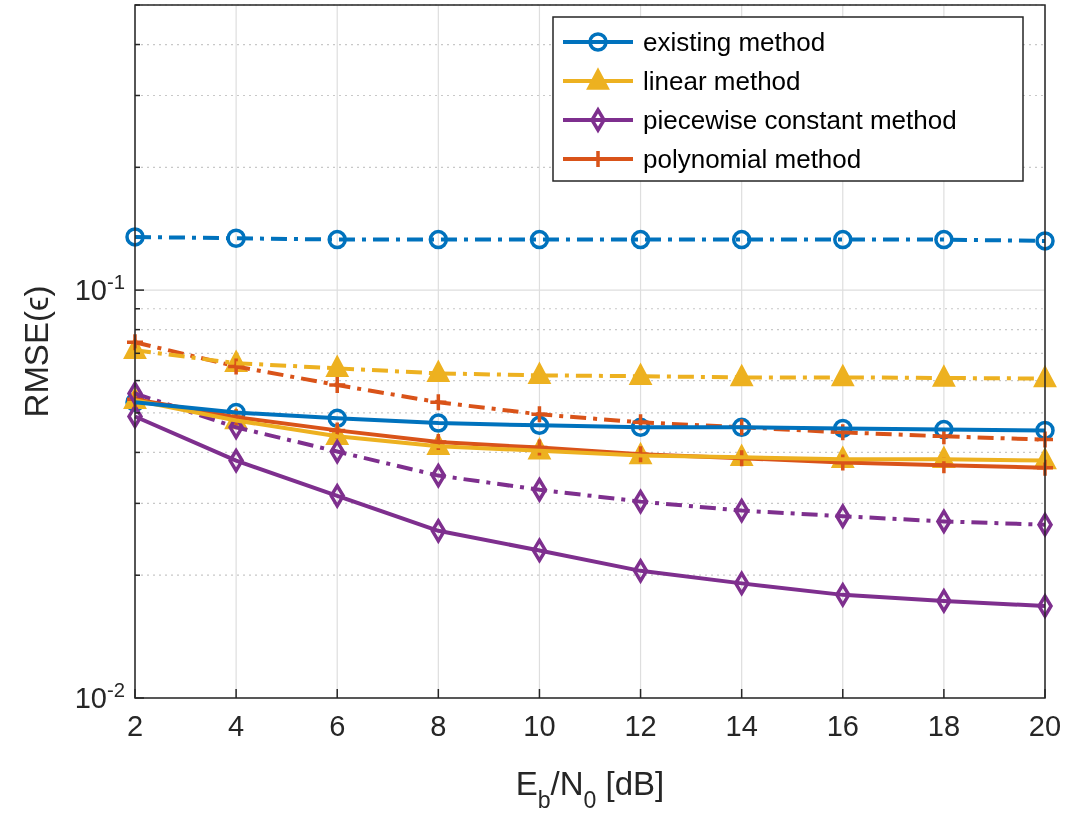 This screenshot has width=1066, height=813. What do you see at coordinates (590, 789) in the screenshot?
I see `x-axis-title: E$_{b}$/N$_{0}$ [dB]` at bounding box center [590, 789].